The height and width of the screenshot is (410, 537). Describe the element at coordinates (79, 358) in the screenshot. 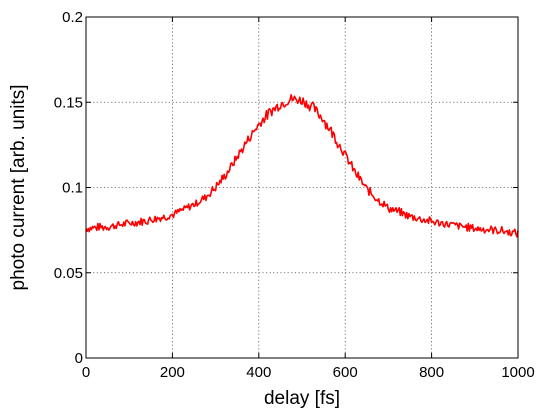

I see `y-tick-label: 0` at that location.